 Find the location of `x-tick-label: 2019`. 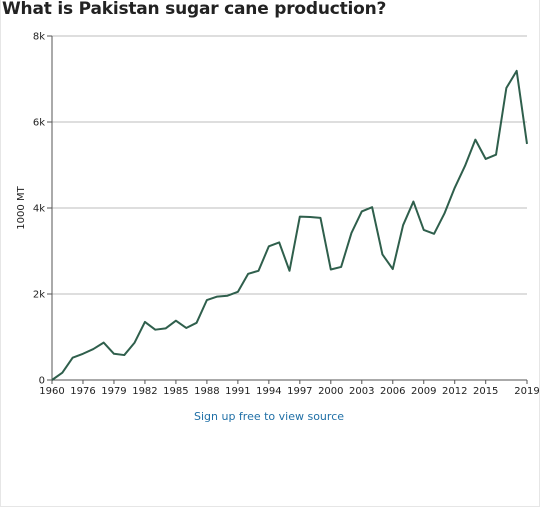

x-tick-label: 2019 is located at coordinates (526, 391).